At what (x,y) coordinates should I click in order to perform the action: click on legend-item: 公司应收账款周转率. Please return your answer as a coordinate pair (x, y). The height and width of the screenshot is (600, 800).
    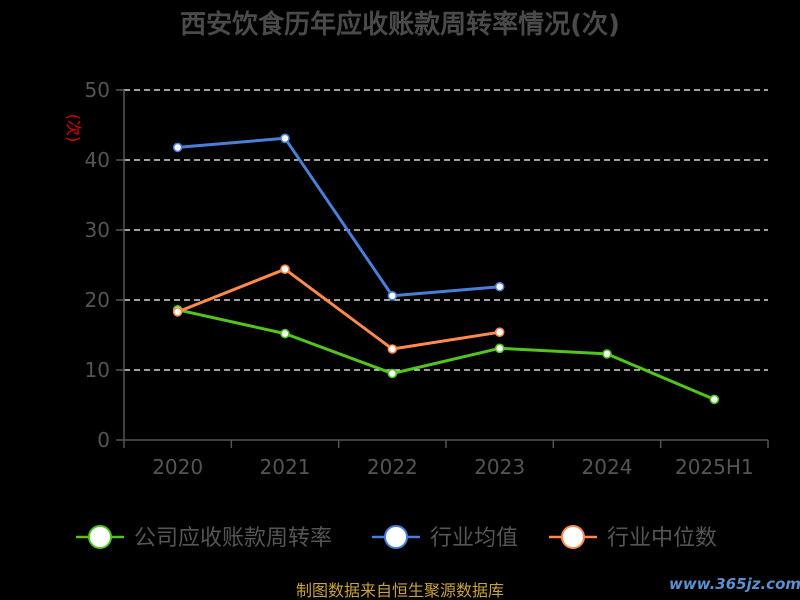
    Looking at the image, I should click on (204, 538).